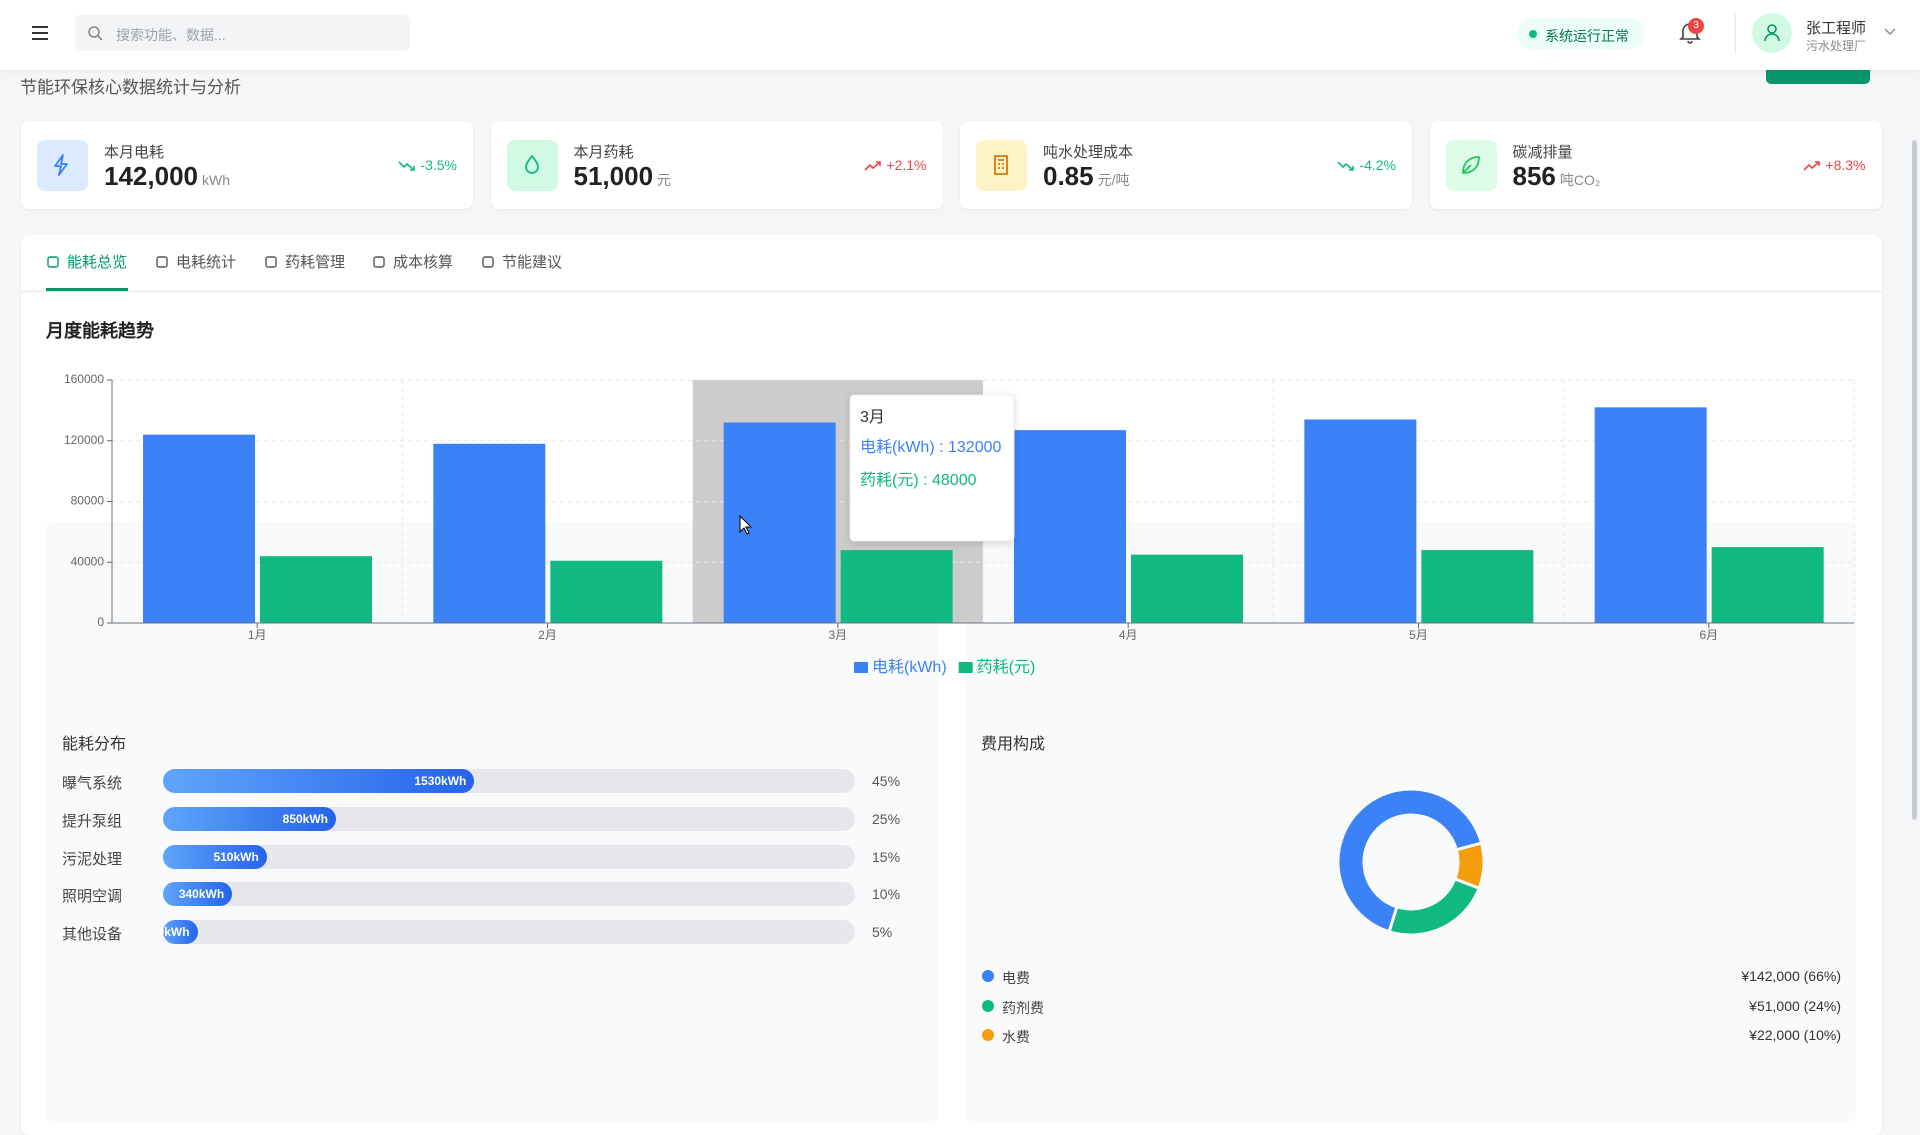  What do you see at coordinates (92, 783) in the screenshot?
I see `progress-label: 曝气系统` at bounding box center [92, 783].